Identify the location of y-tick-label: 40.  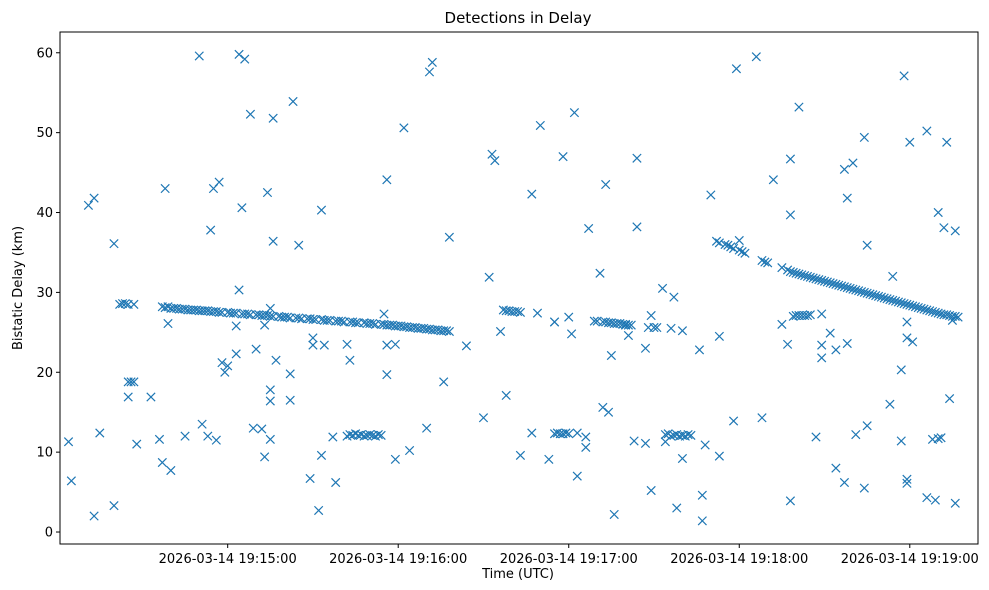
(44, 213).